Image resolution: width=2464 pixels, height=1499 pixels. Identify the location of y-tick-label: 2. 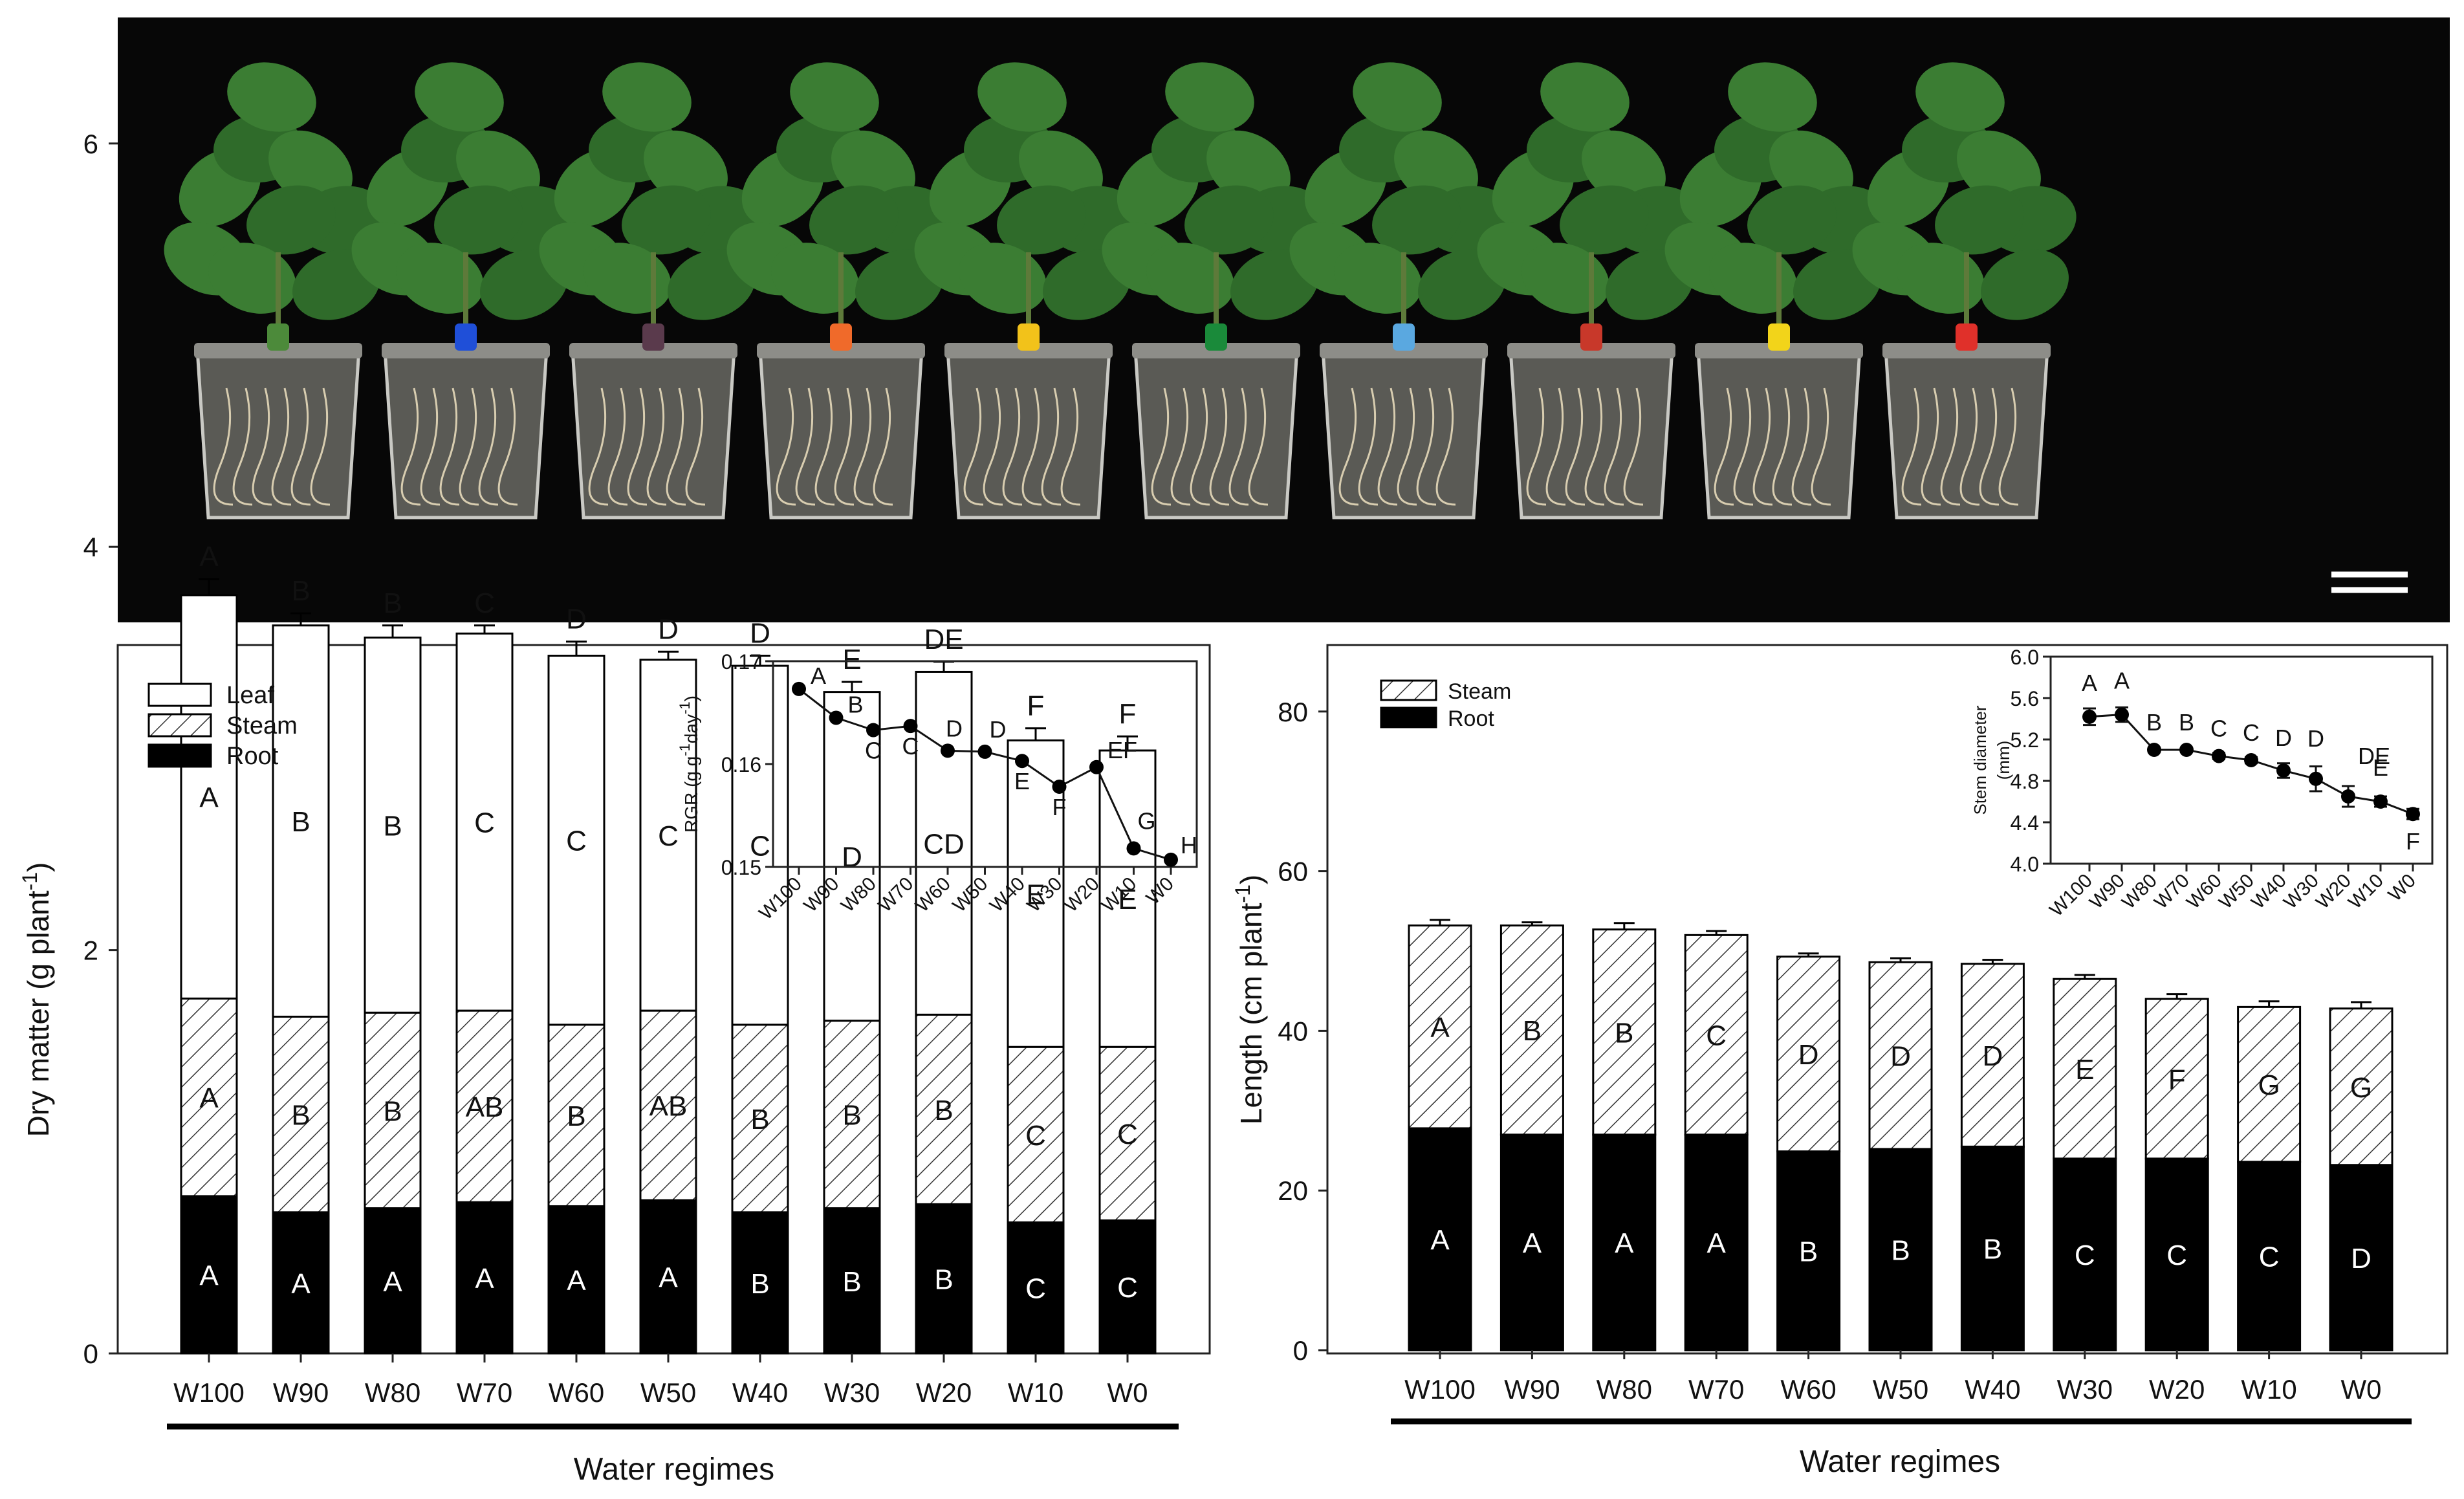
(90, 951).